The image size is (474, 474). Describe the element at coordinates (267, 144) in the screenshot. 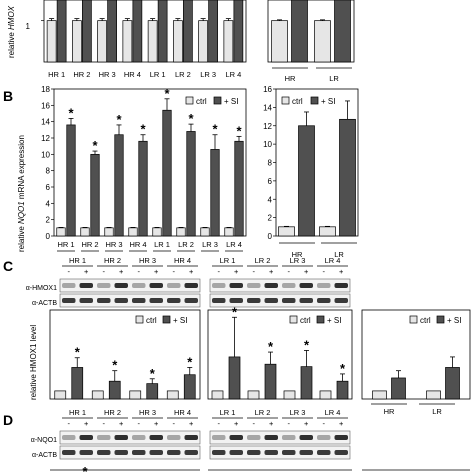

I see `panel-b-summary-ytick-label-5: 10` at that location.